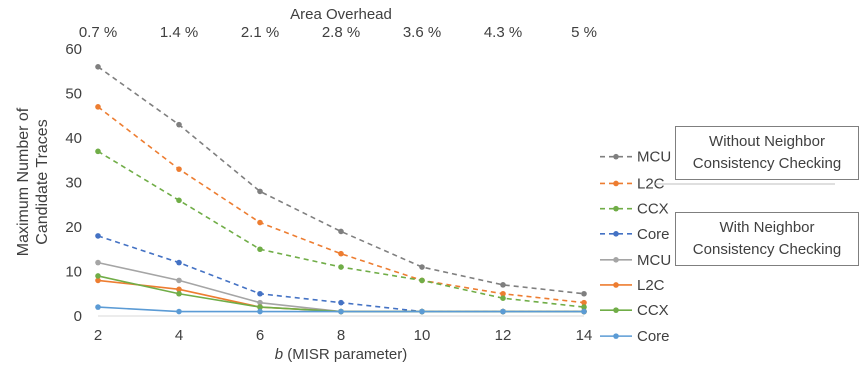  Describe the element at coordinates (345, 354) in the screenshot. I see `x-axis-title-text: (MISR parameter)` at that location.